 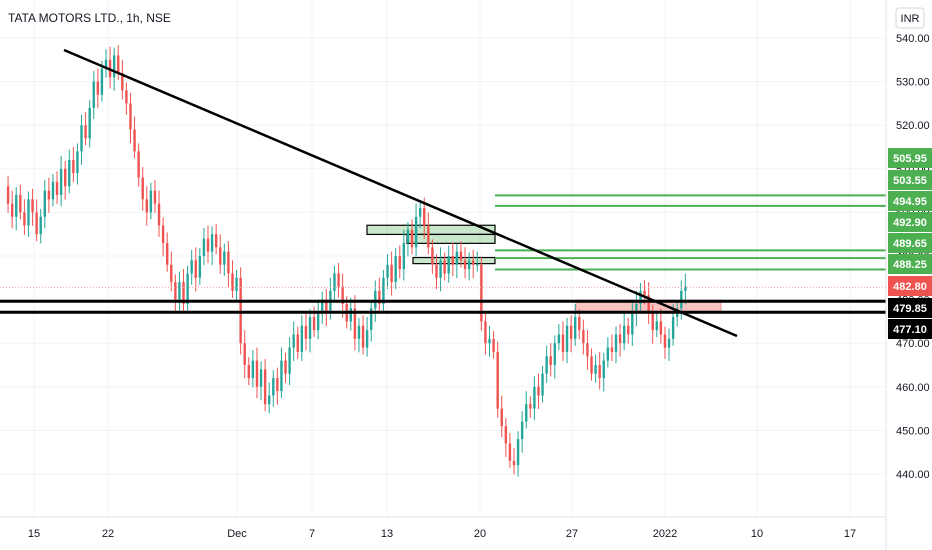 I want to click on price-tag: 492.90, so click(x=910, y=222).